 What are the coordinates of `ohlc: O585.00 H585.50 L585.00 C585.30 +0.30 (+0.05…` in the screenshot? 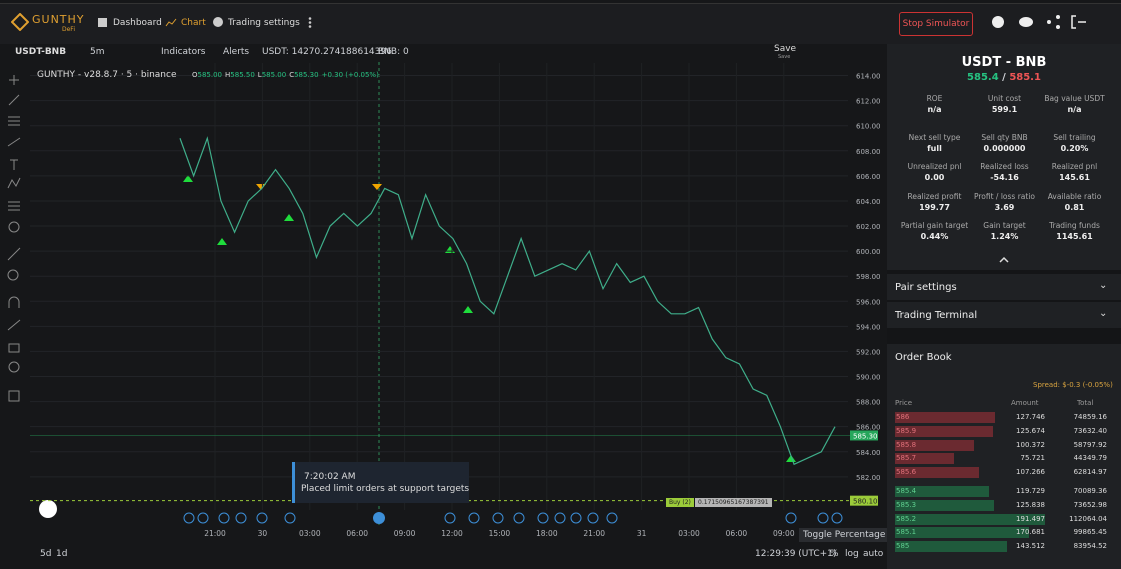 It's located at (285, 75).